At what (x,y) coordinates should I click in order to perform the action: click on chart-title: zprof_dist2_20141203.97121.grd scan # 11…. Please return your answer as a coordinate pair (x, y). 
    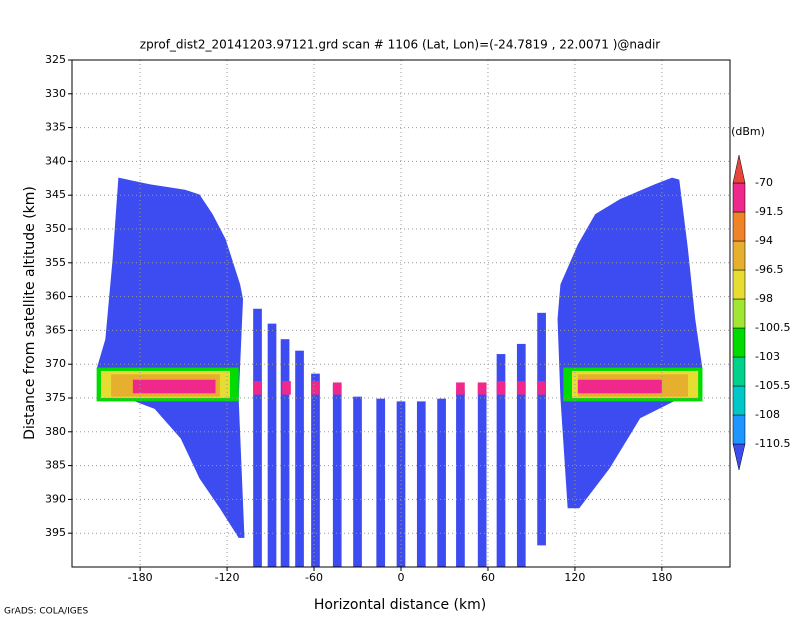
    Looking at the image, I should click on (400, 45).